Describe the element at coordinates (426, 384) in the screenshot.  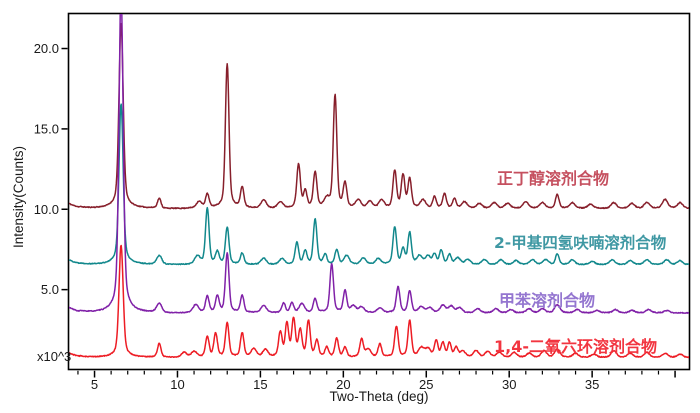
I see `x-tick-label: 25` at that location.